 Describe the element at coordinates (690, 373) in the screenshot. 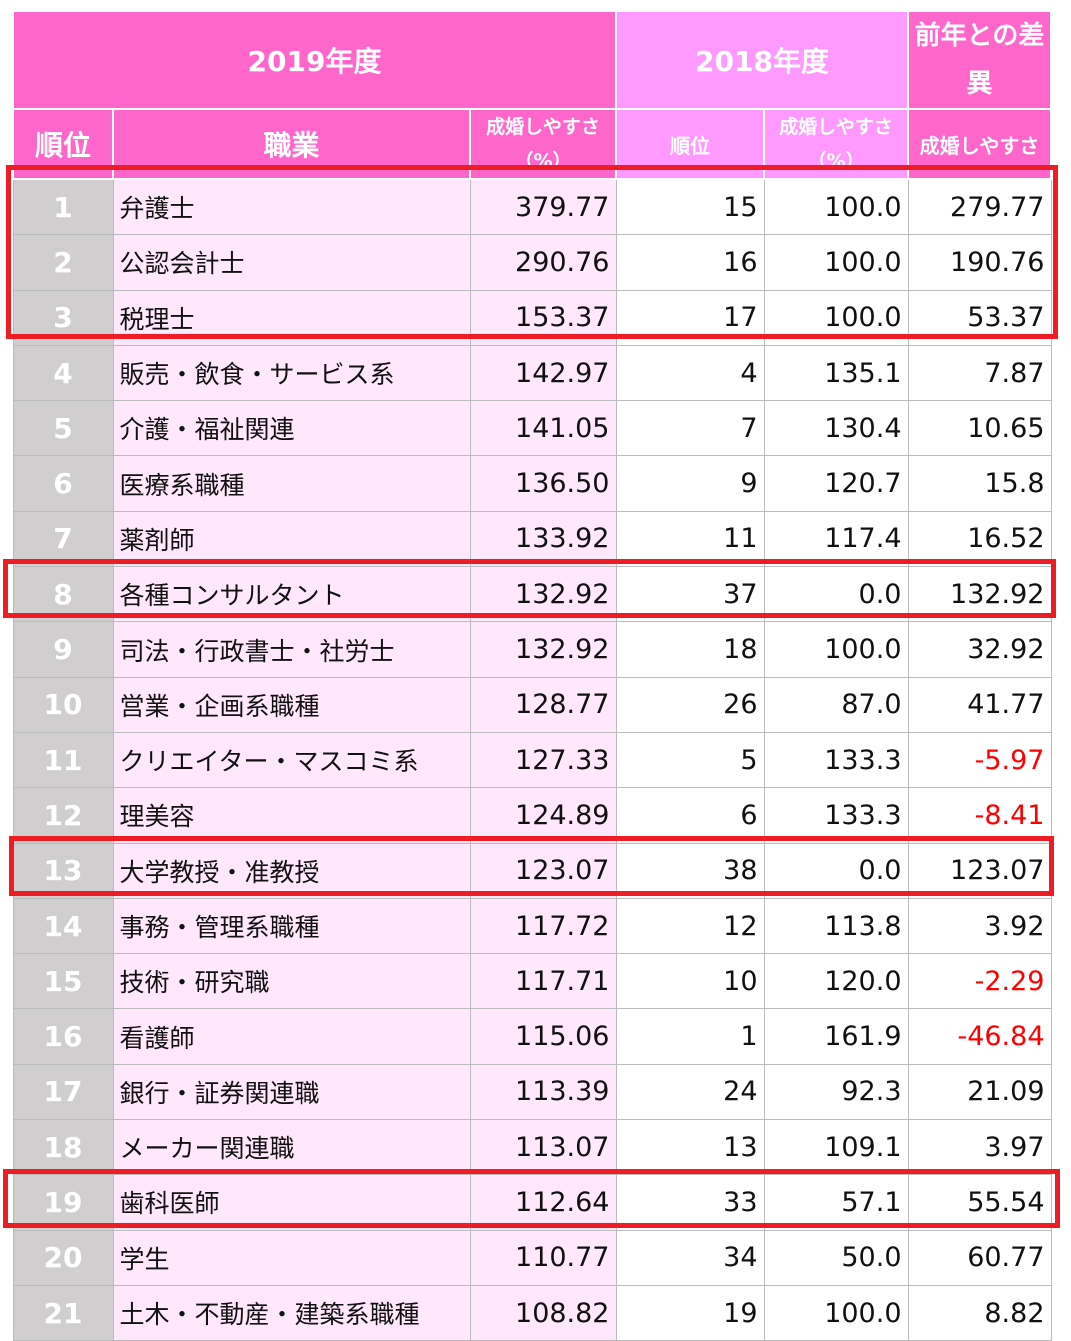

I see `rank-2018-cell: 4` at that location.